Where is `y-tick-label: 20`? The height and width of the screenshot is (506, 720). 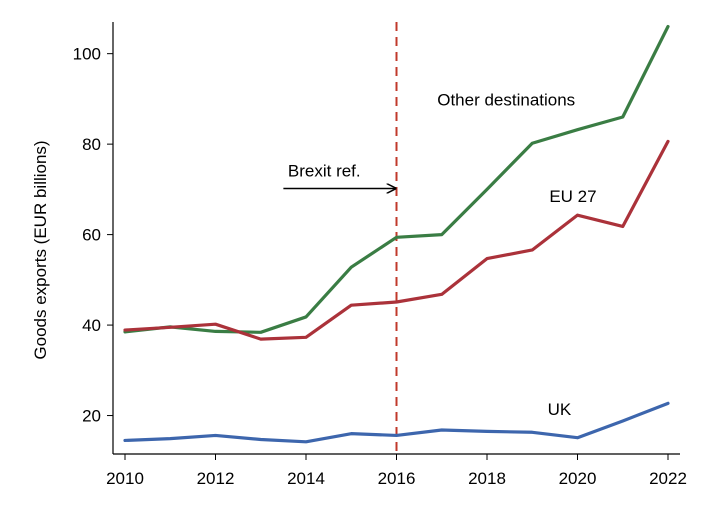
y-tick-label: 20 is located at coordinates (91, 416).